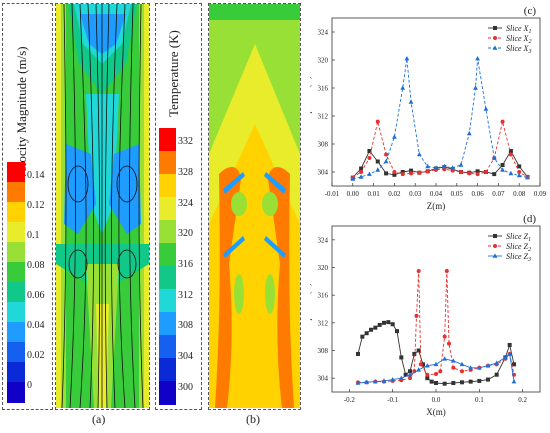 Image resolution: width=550 pixels, height=433 pixels. What do you see at coordinates (185, 356) in the screenshot?
I see `colorbar-tick-label: 304` at bounding box center [185, 356].